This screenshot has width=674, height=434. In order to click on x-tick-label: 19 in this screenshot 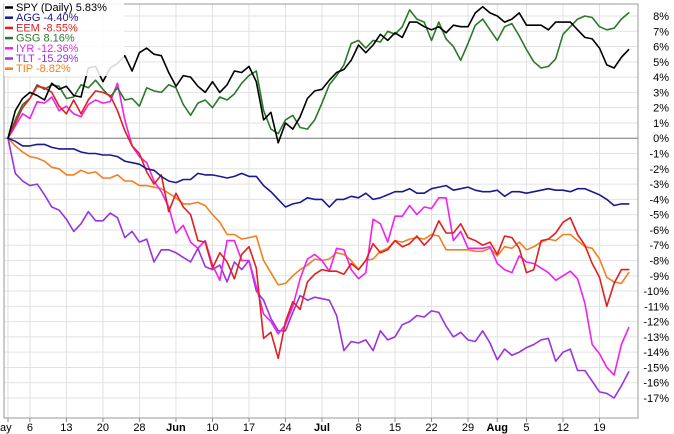, I will do `click(599, 428)`.